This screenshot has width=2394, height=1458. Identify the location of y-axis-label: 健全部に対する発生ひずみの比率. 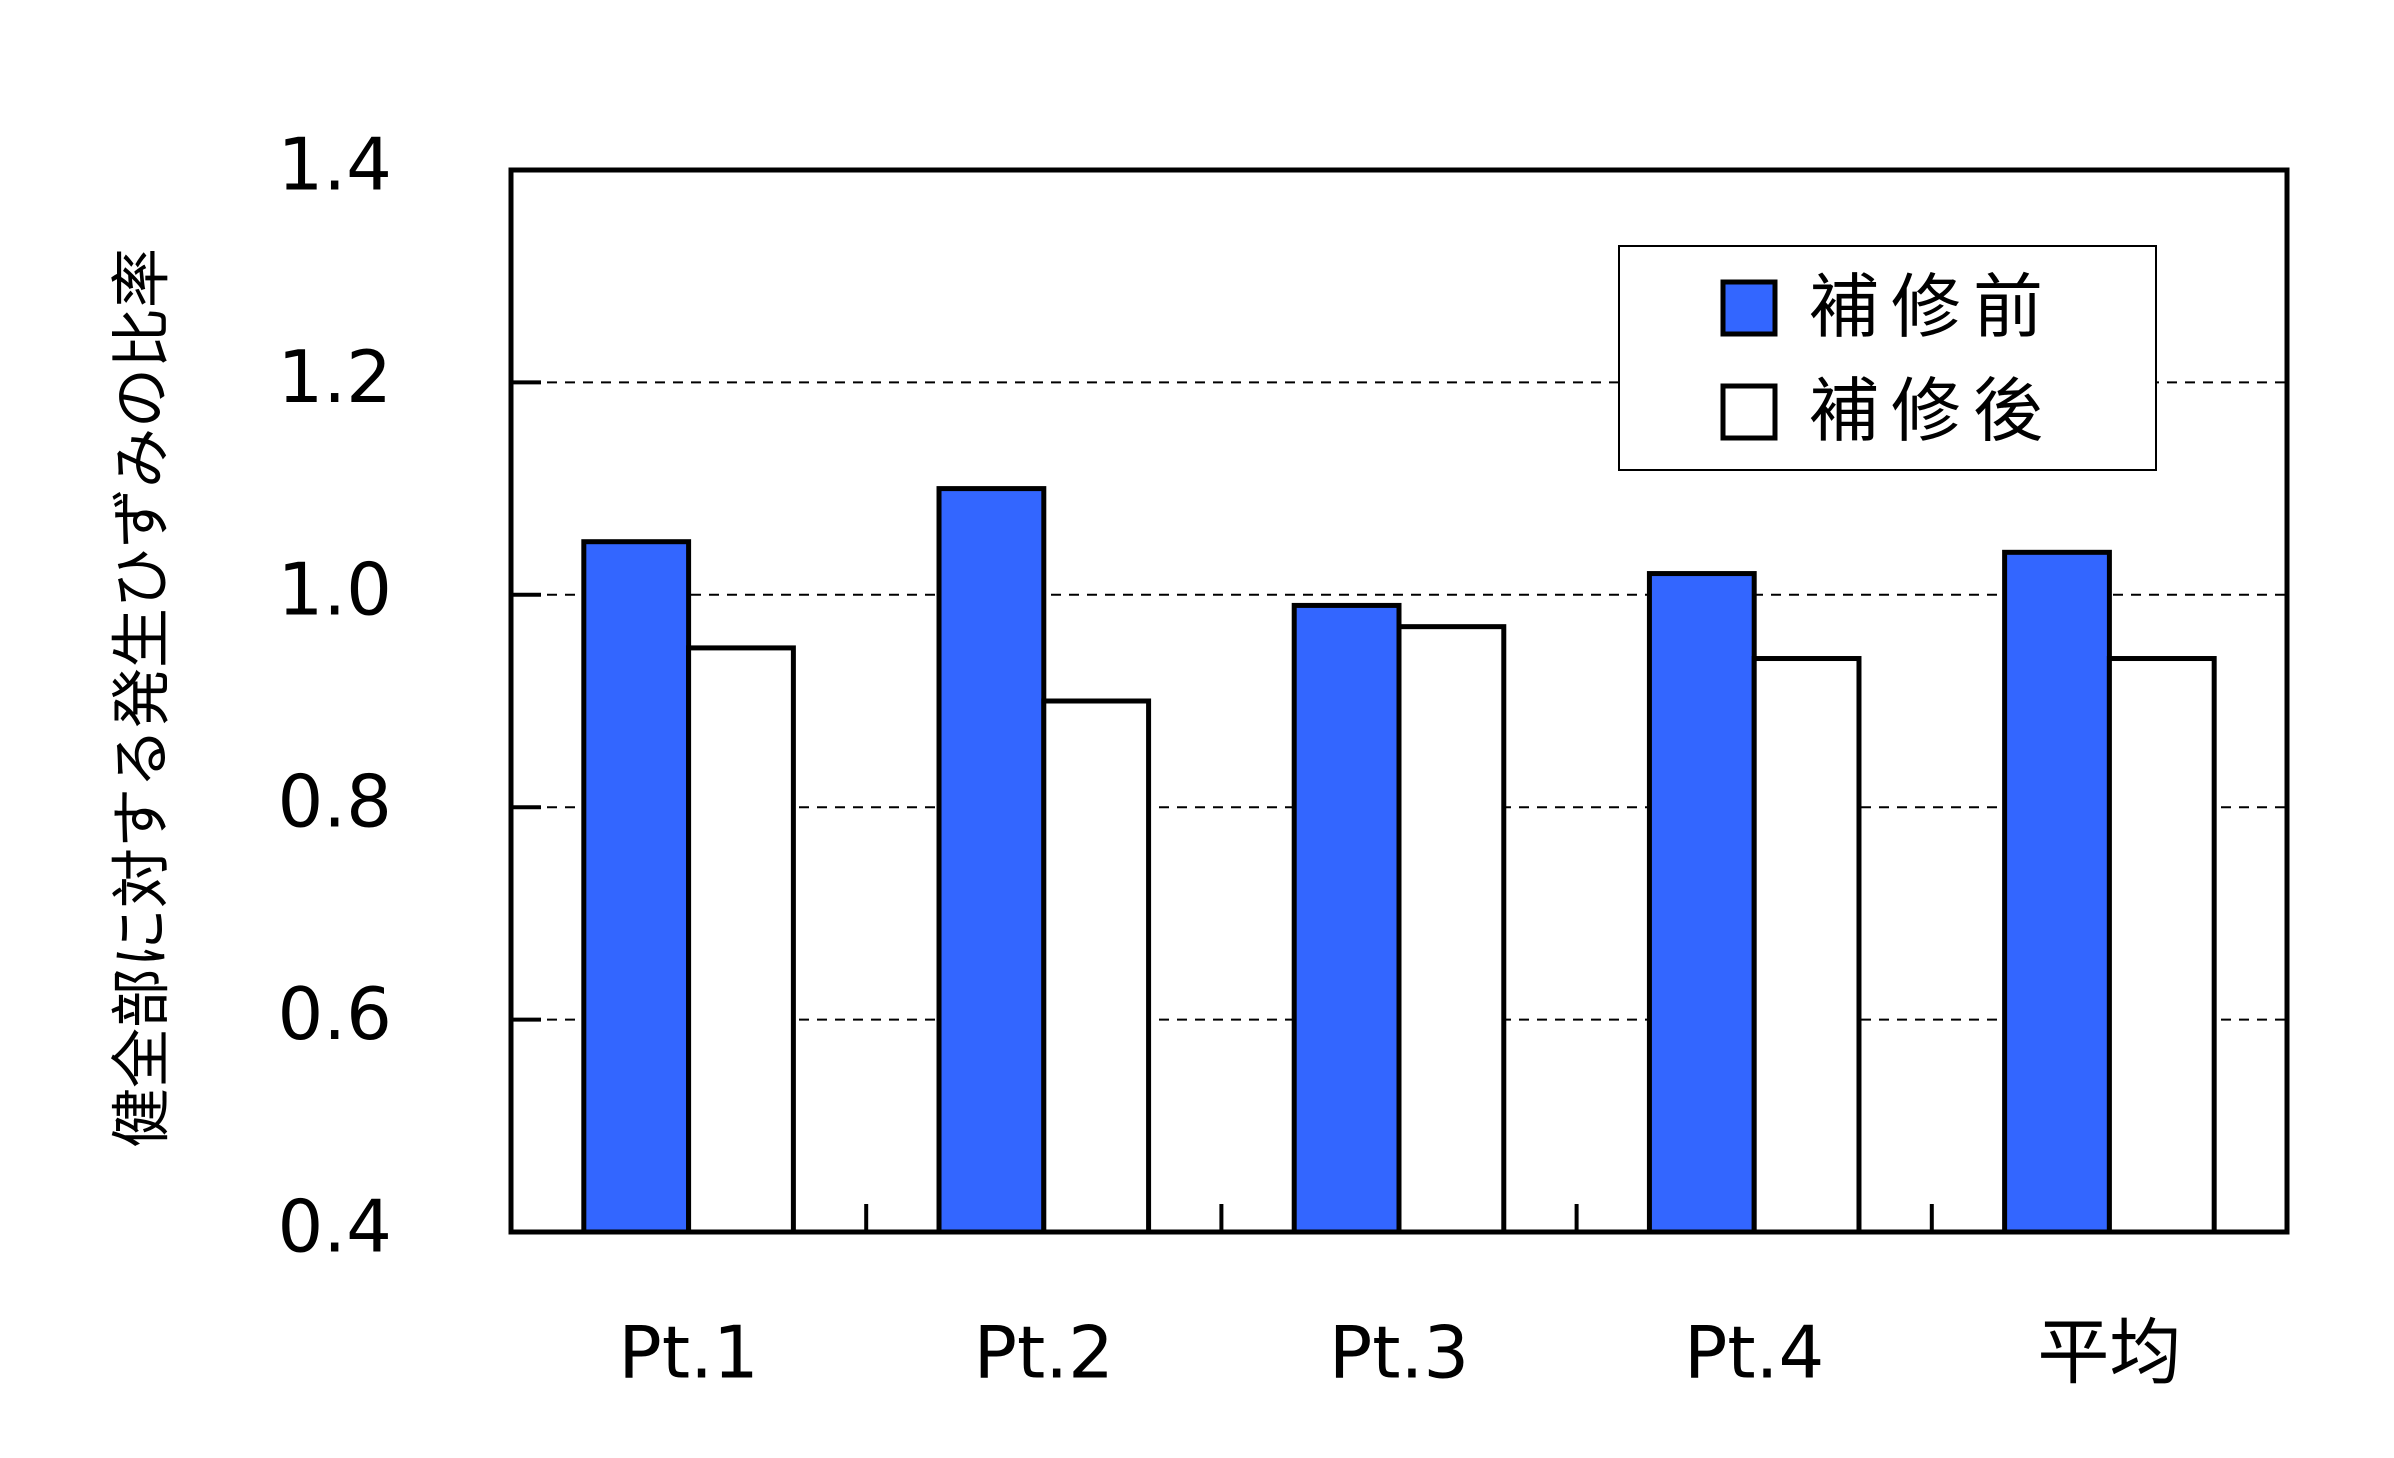
(143, 698).